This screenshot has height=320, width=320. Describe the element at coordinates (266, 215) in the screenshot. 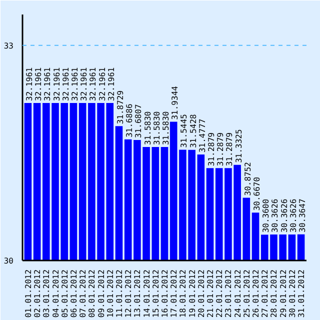

I see `data-label: 30.3600` at that location.